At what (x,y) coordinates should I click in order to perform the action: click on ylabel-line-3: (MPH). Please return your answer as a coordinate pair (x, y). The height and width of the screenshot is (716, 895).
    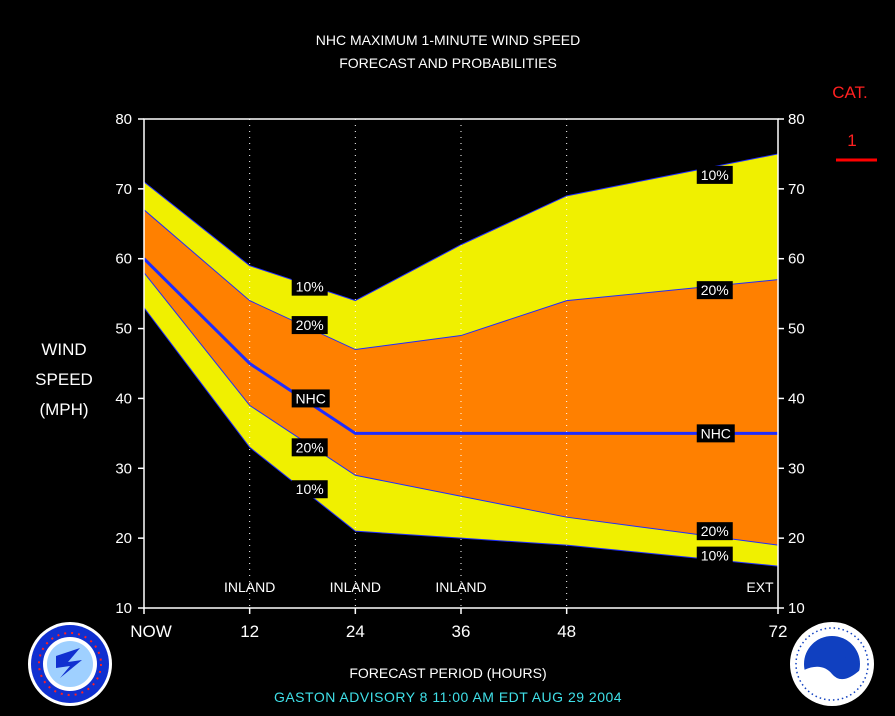
    Looking at the image, I should click on (63, 409).